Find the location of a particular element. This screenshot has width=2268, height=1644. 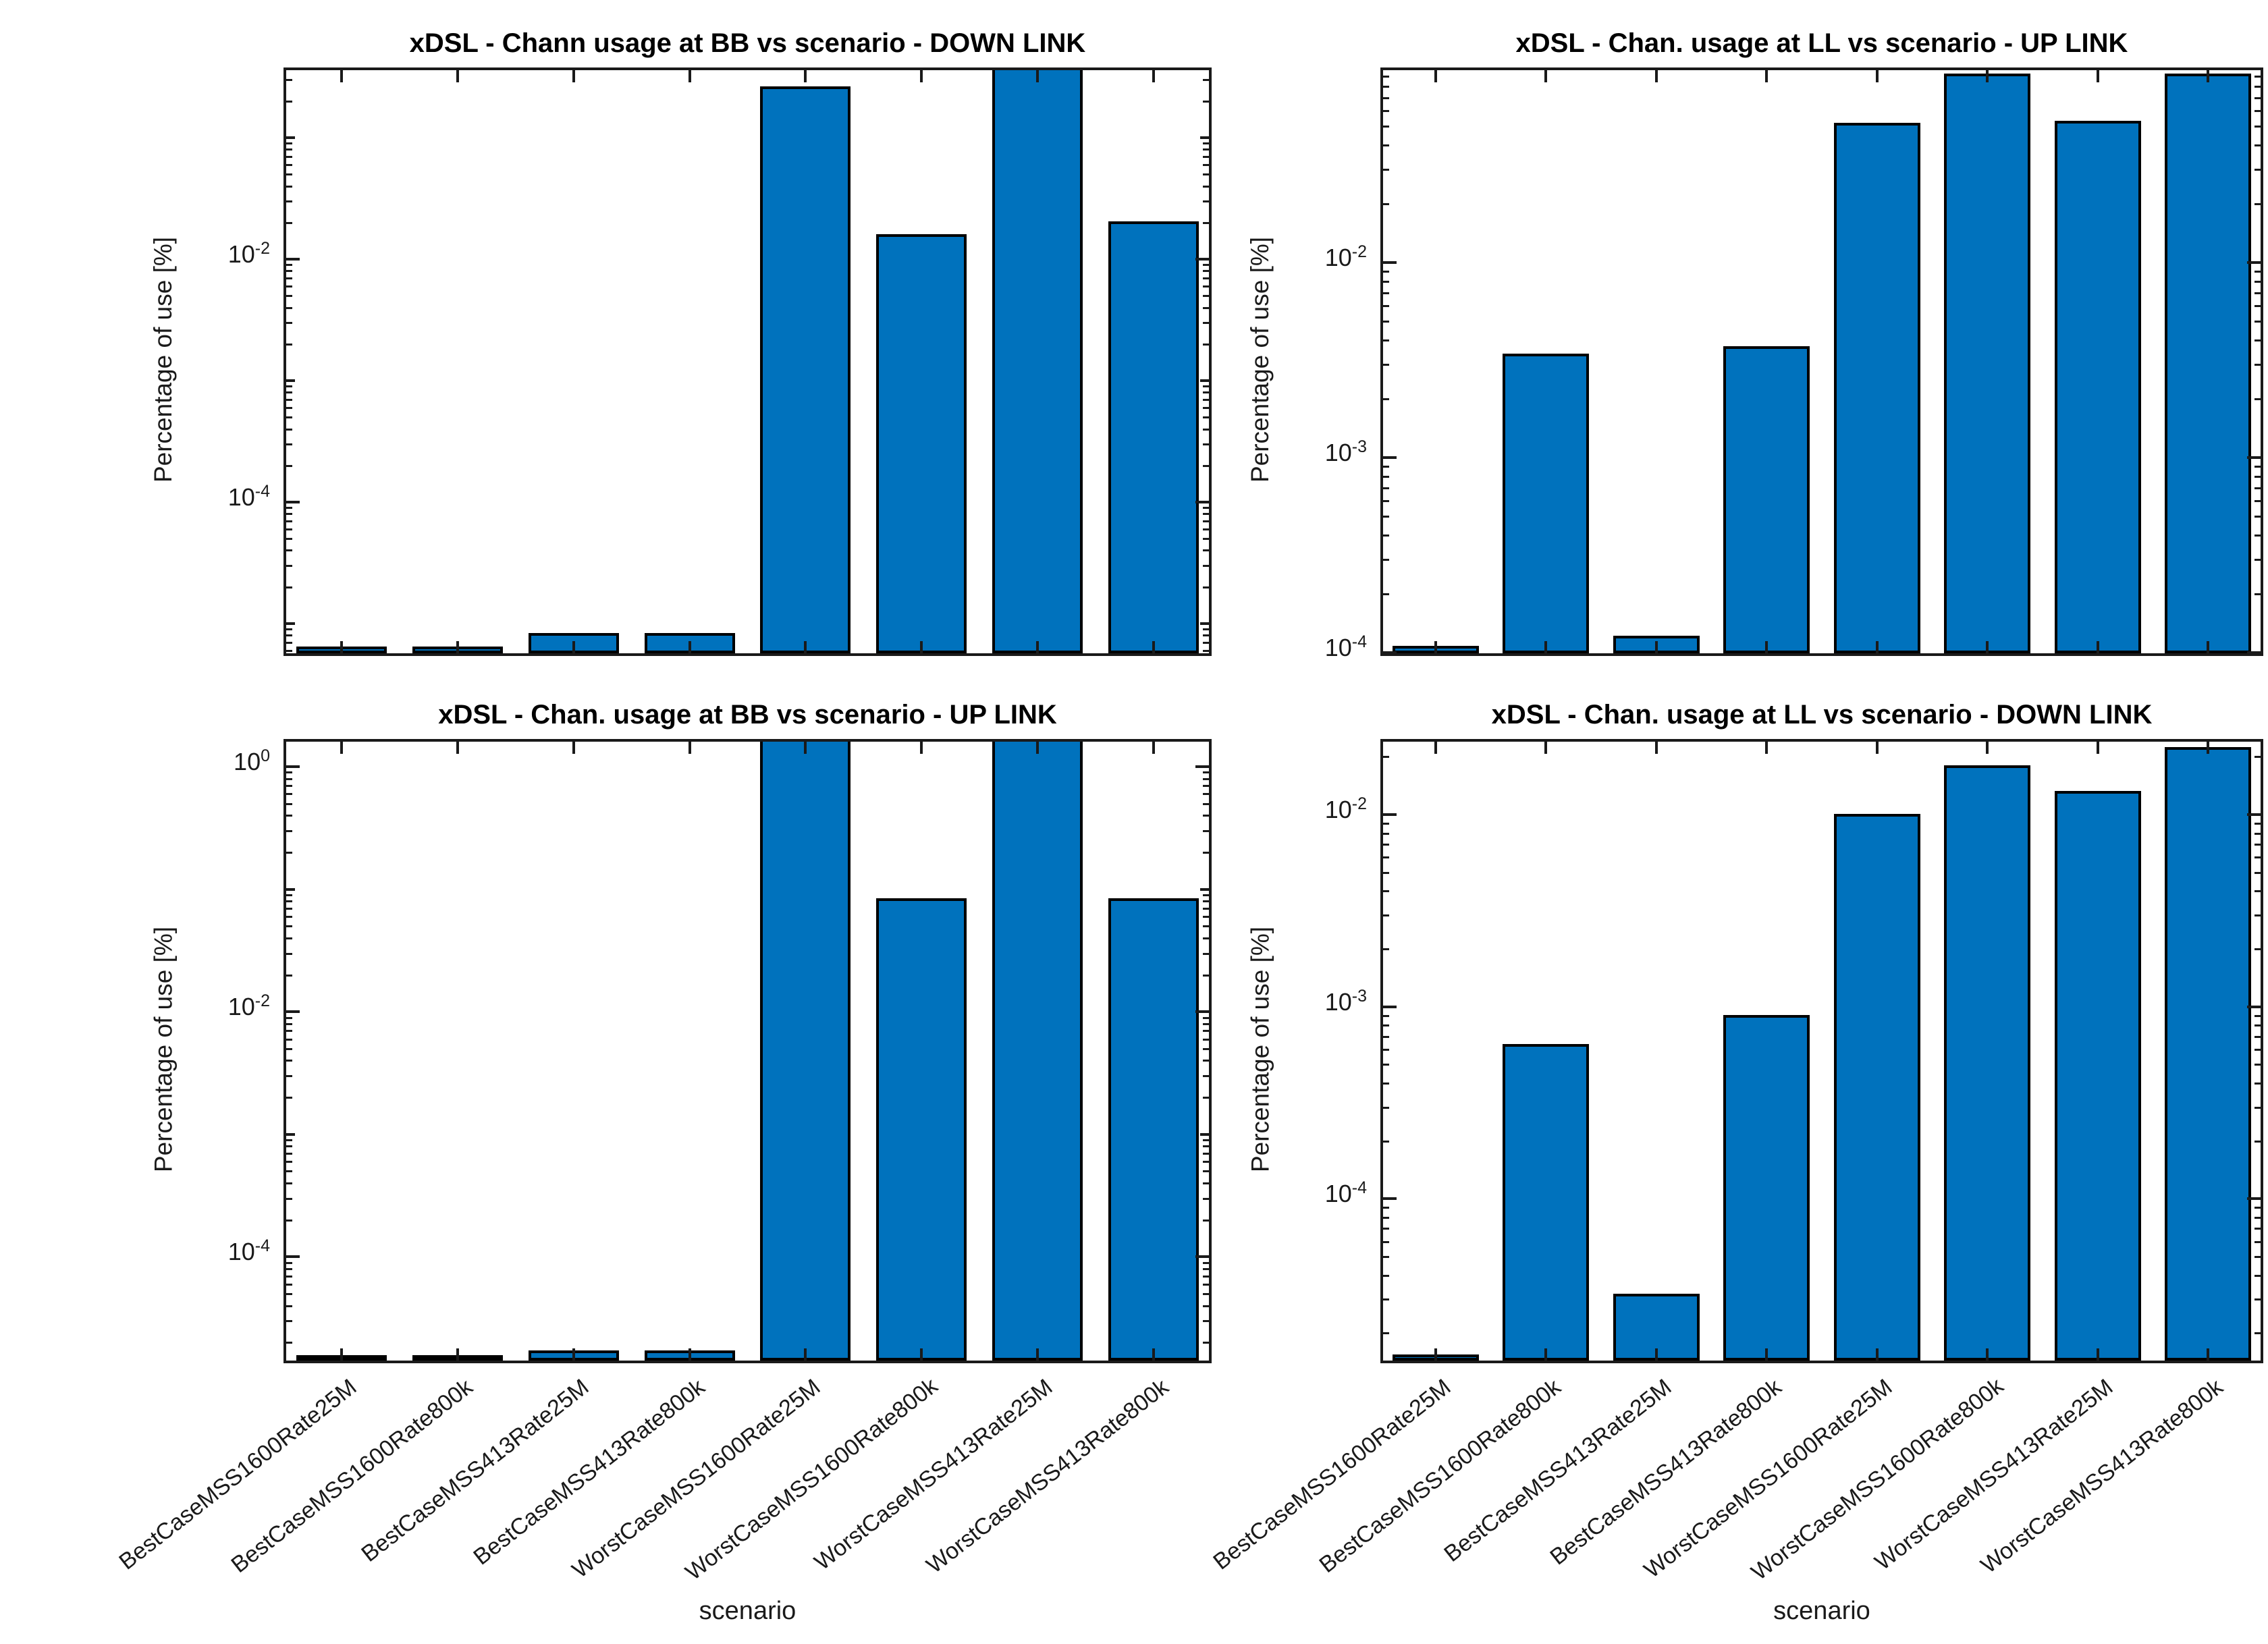

y-axis-label-ll-downlink: Percentage of use [%] is located at coordinates (1260, 1049).